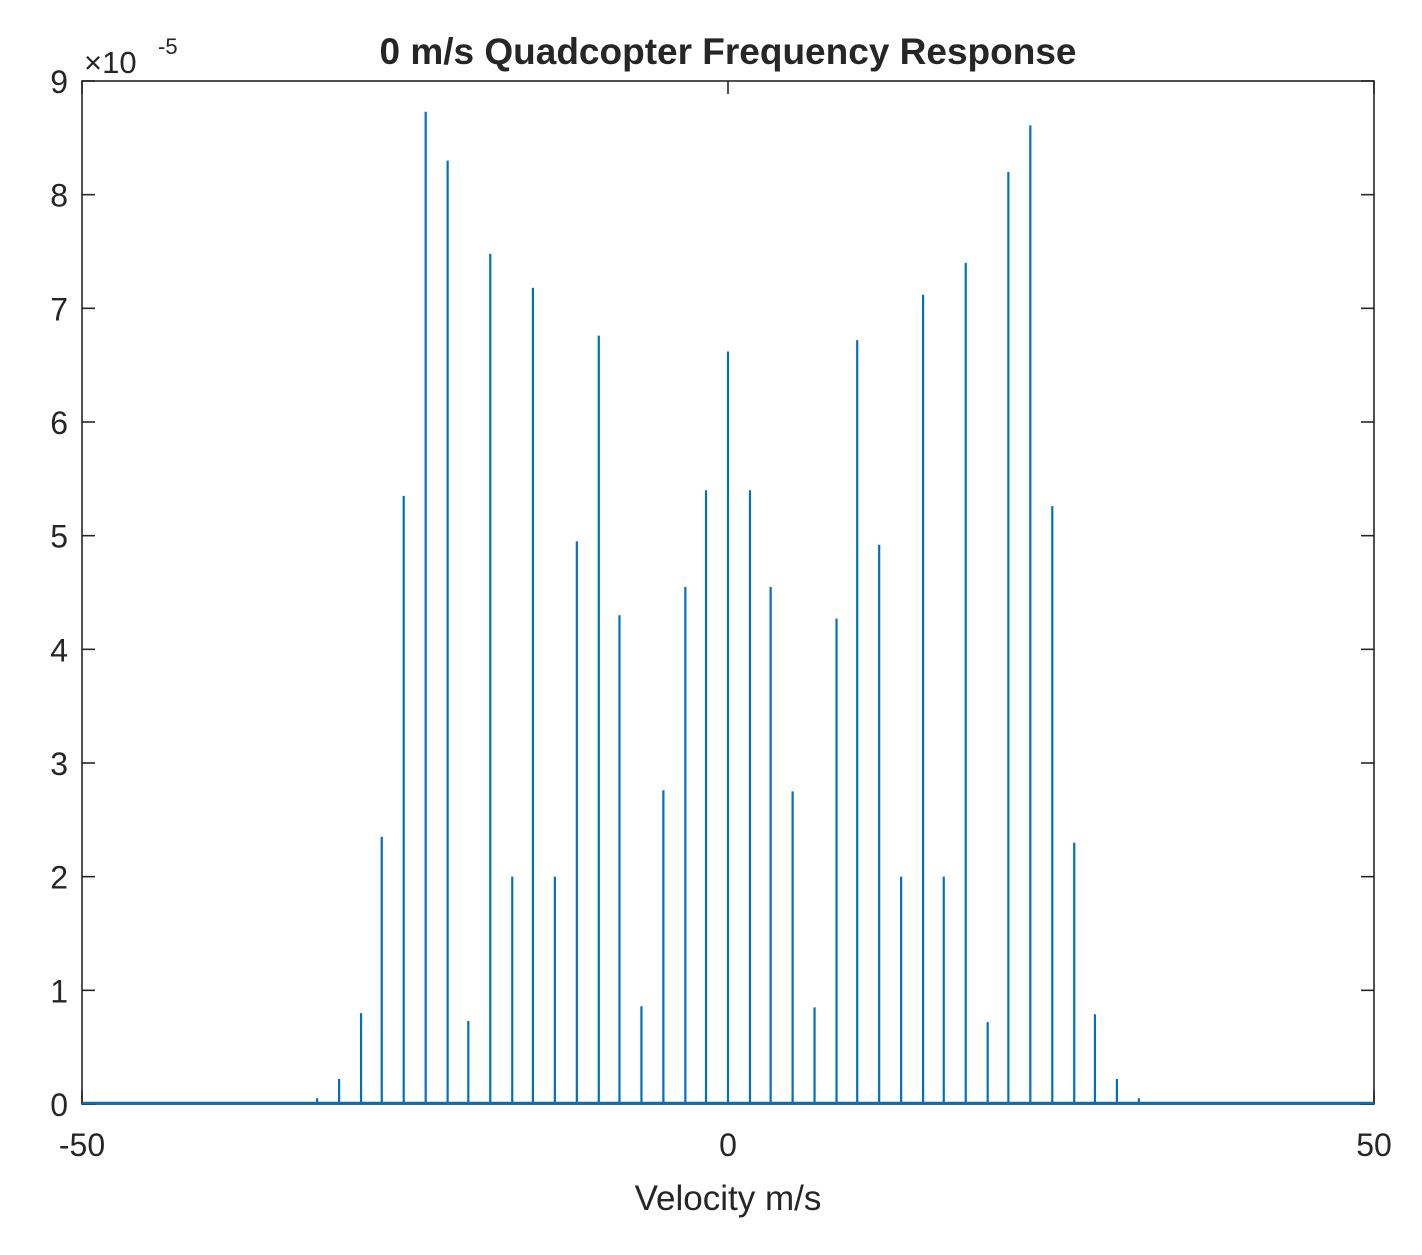  Describe the element at coordinates (168, 46) in the screenshot. I see `y-multiplier-exponent: -5` at that location.